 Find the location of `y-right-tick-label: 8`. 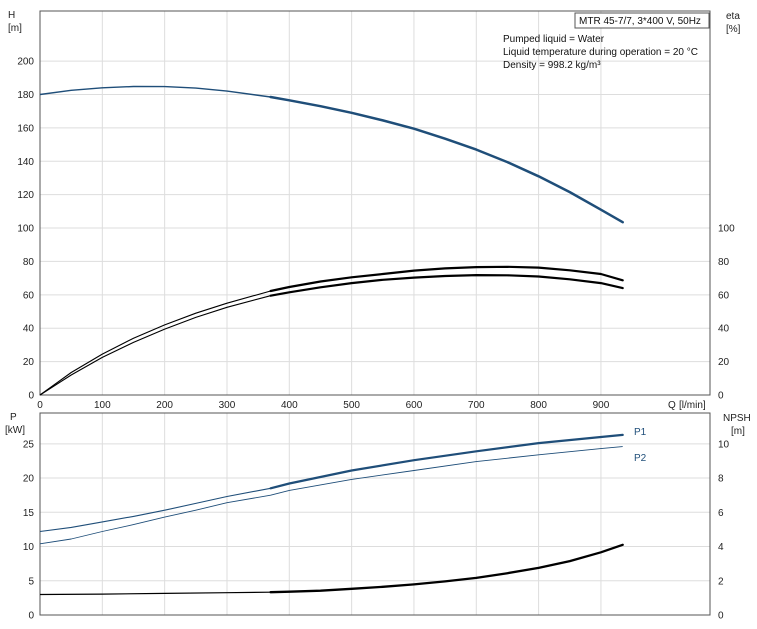

y-right-tick-label: 8 is located at coordinates (721, 479).